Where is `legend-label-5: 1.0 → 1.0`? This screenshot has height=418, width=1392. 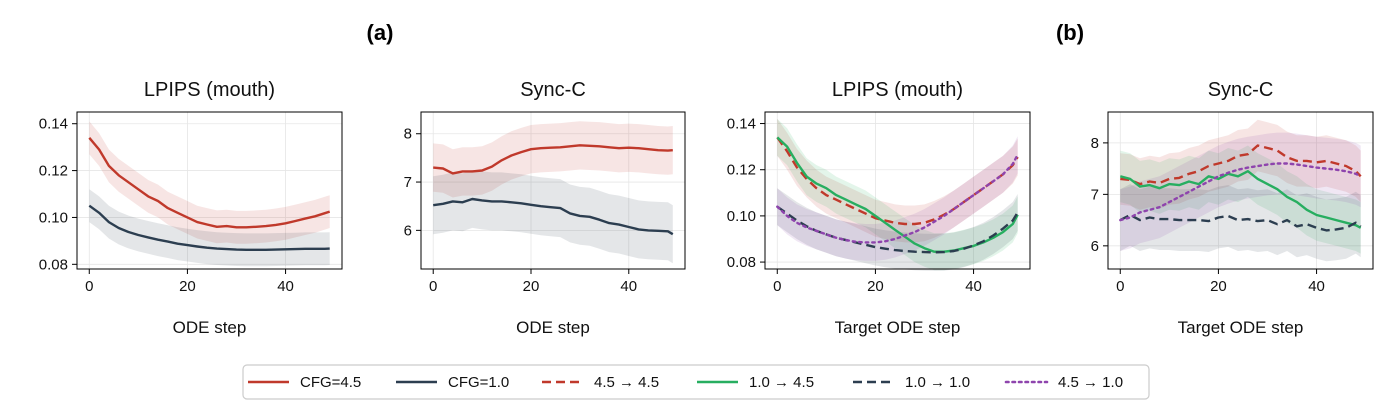
legend-label-5: 1.0 → 1.0 is located at coordinates (937, 382).